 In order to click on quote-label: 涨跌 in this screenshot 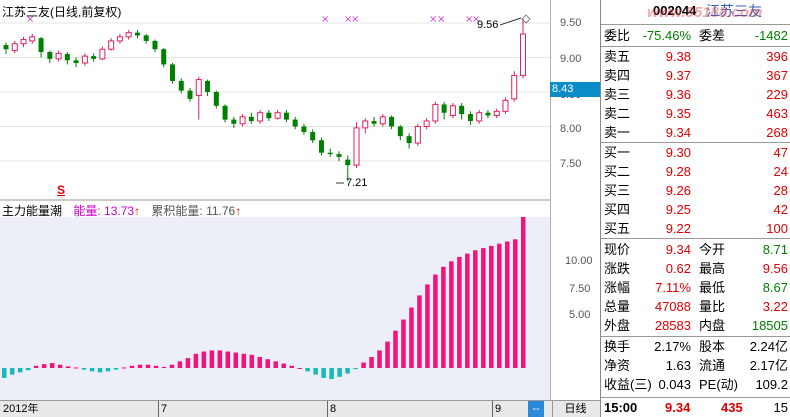, I will do `click(617, 268)`.